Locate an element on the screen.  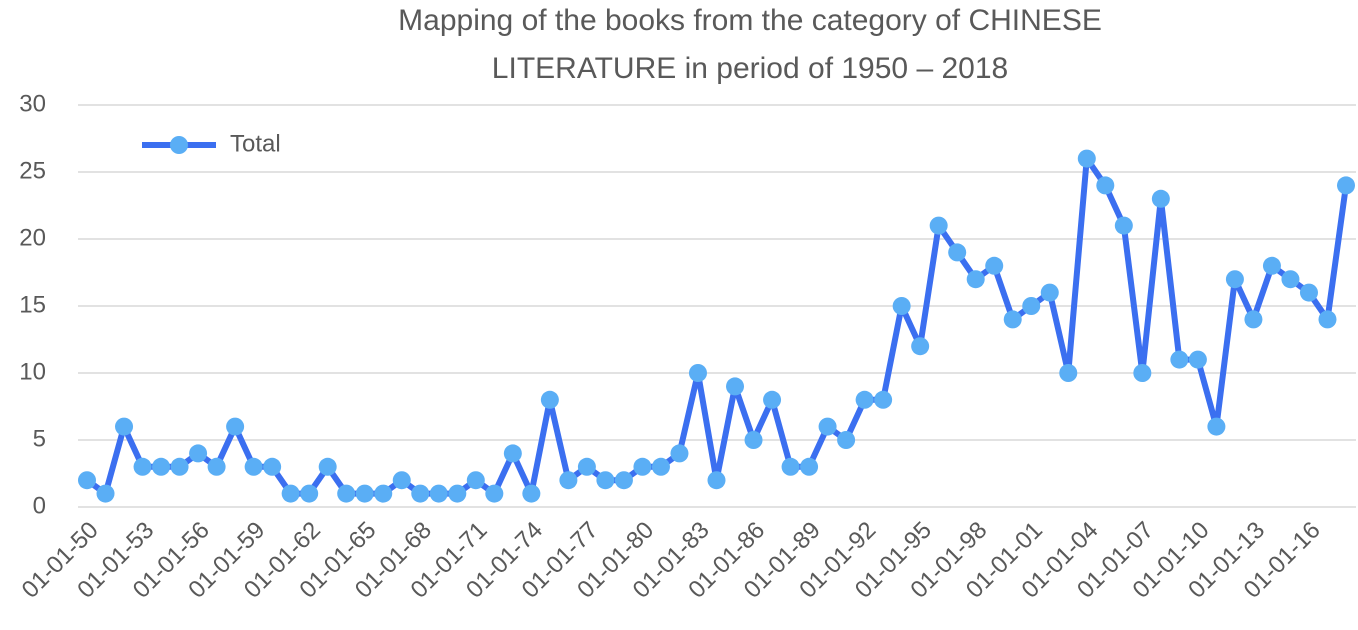
legend-marker is located at coordinates (179, 145).